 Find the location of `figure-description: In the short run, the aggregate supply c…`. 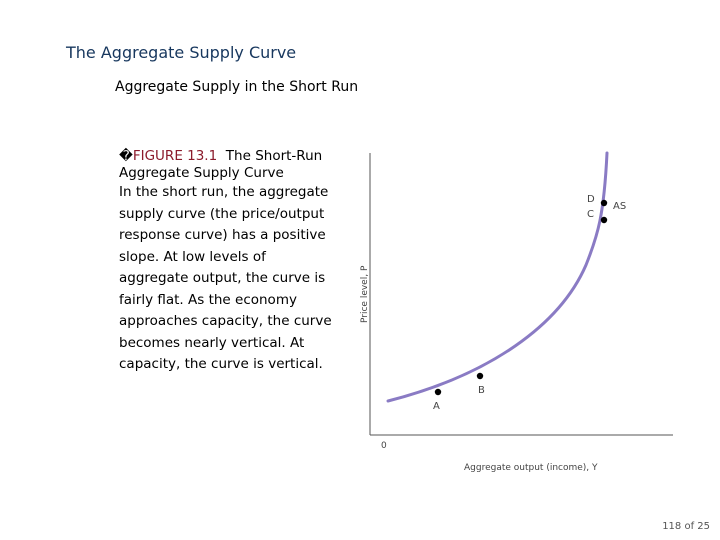

figure-description: In the short run, the aggregate supply c… is located at coordinates (225, 278).